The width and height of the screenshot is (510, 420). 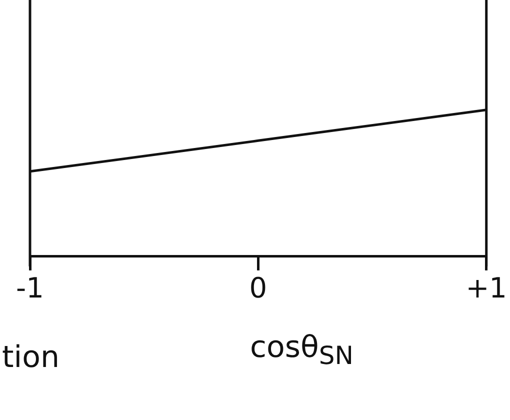 I want to click on text: tion, so click(x=31, y=357).